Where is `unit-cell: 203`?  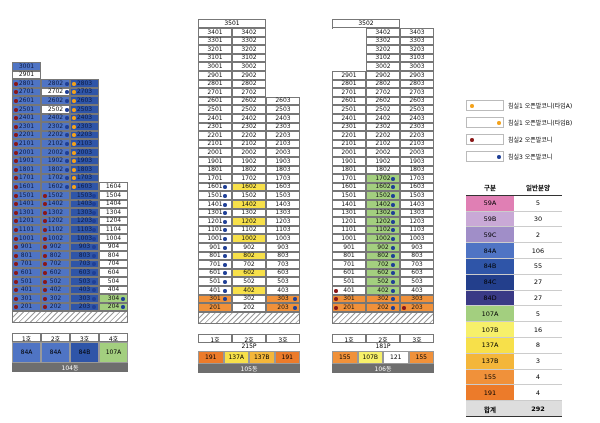 unit-cell: 203 is located at coordinates (417, 307).